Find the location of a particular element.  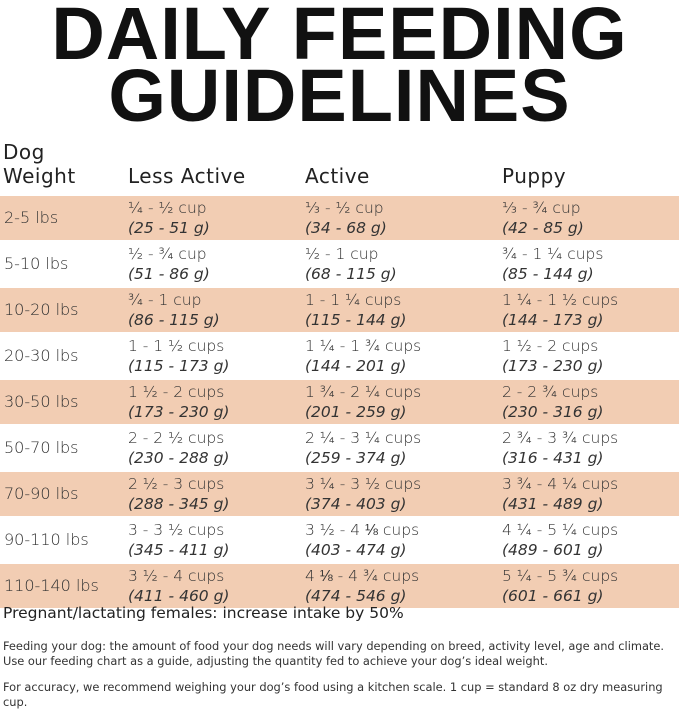

dog-weight: 70-90 lbs is located at coordinates (64, 493).